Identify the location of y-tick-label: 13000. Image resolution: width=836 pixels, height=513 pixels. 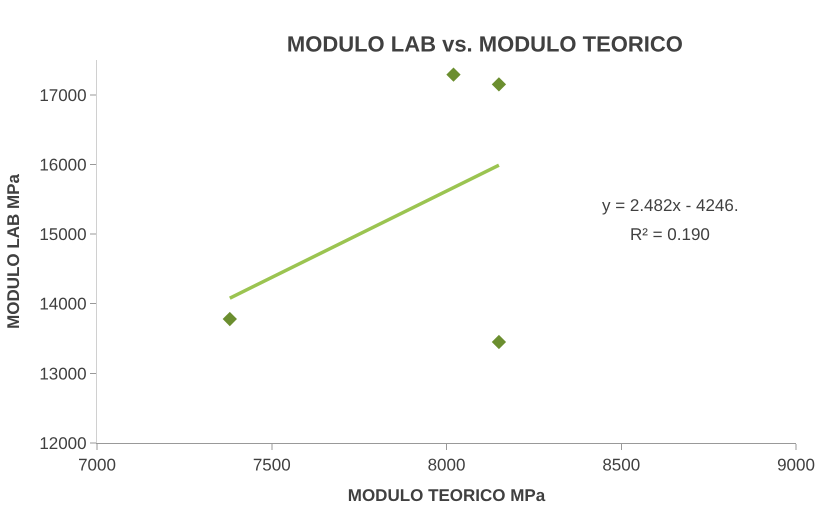
(63, 374).